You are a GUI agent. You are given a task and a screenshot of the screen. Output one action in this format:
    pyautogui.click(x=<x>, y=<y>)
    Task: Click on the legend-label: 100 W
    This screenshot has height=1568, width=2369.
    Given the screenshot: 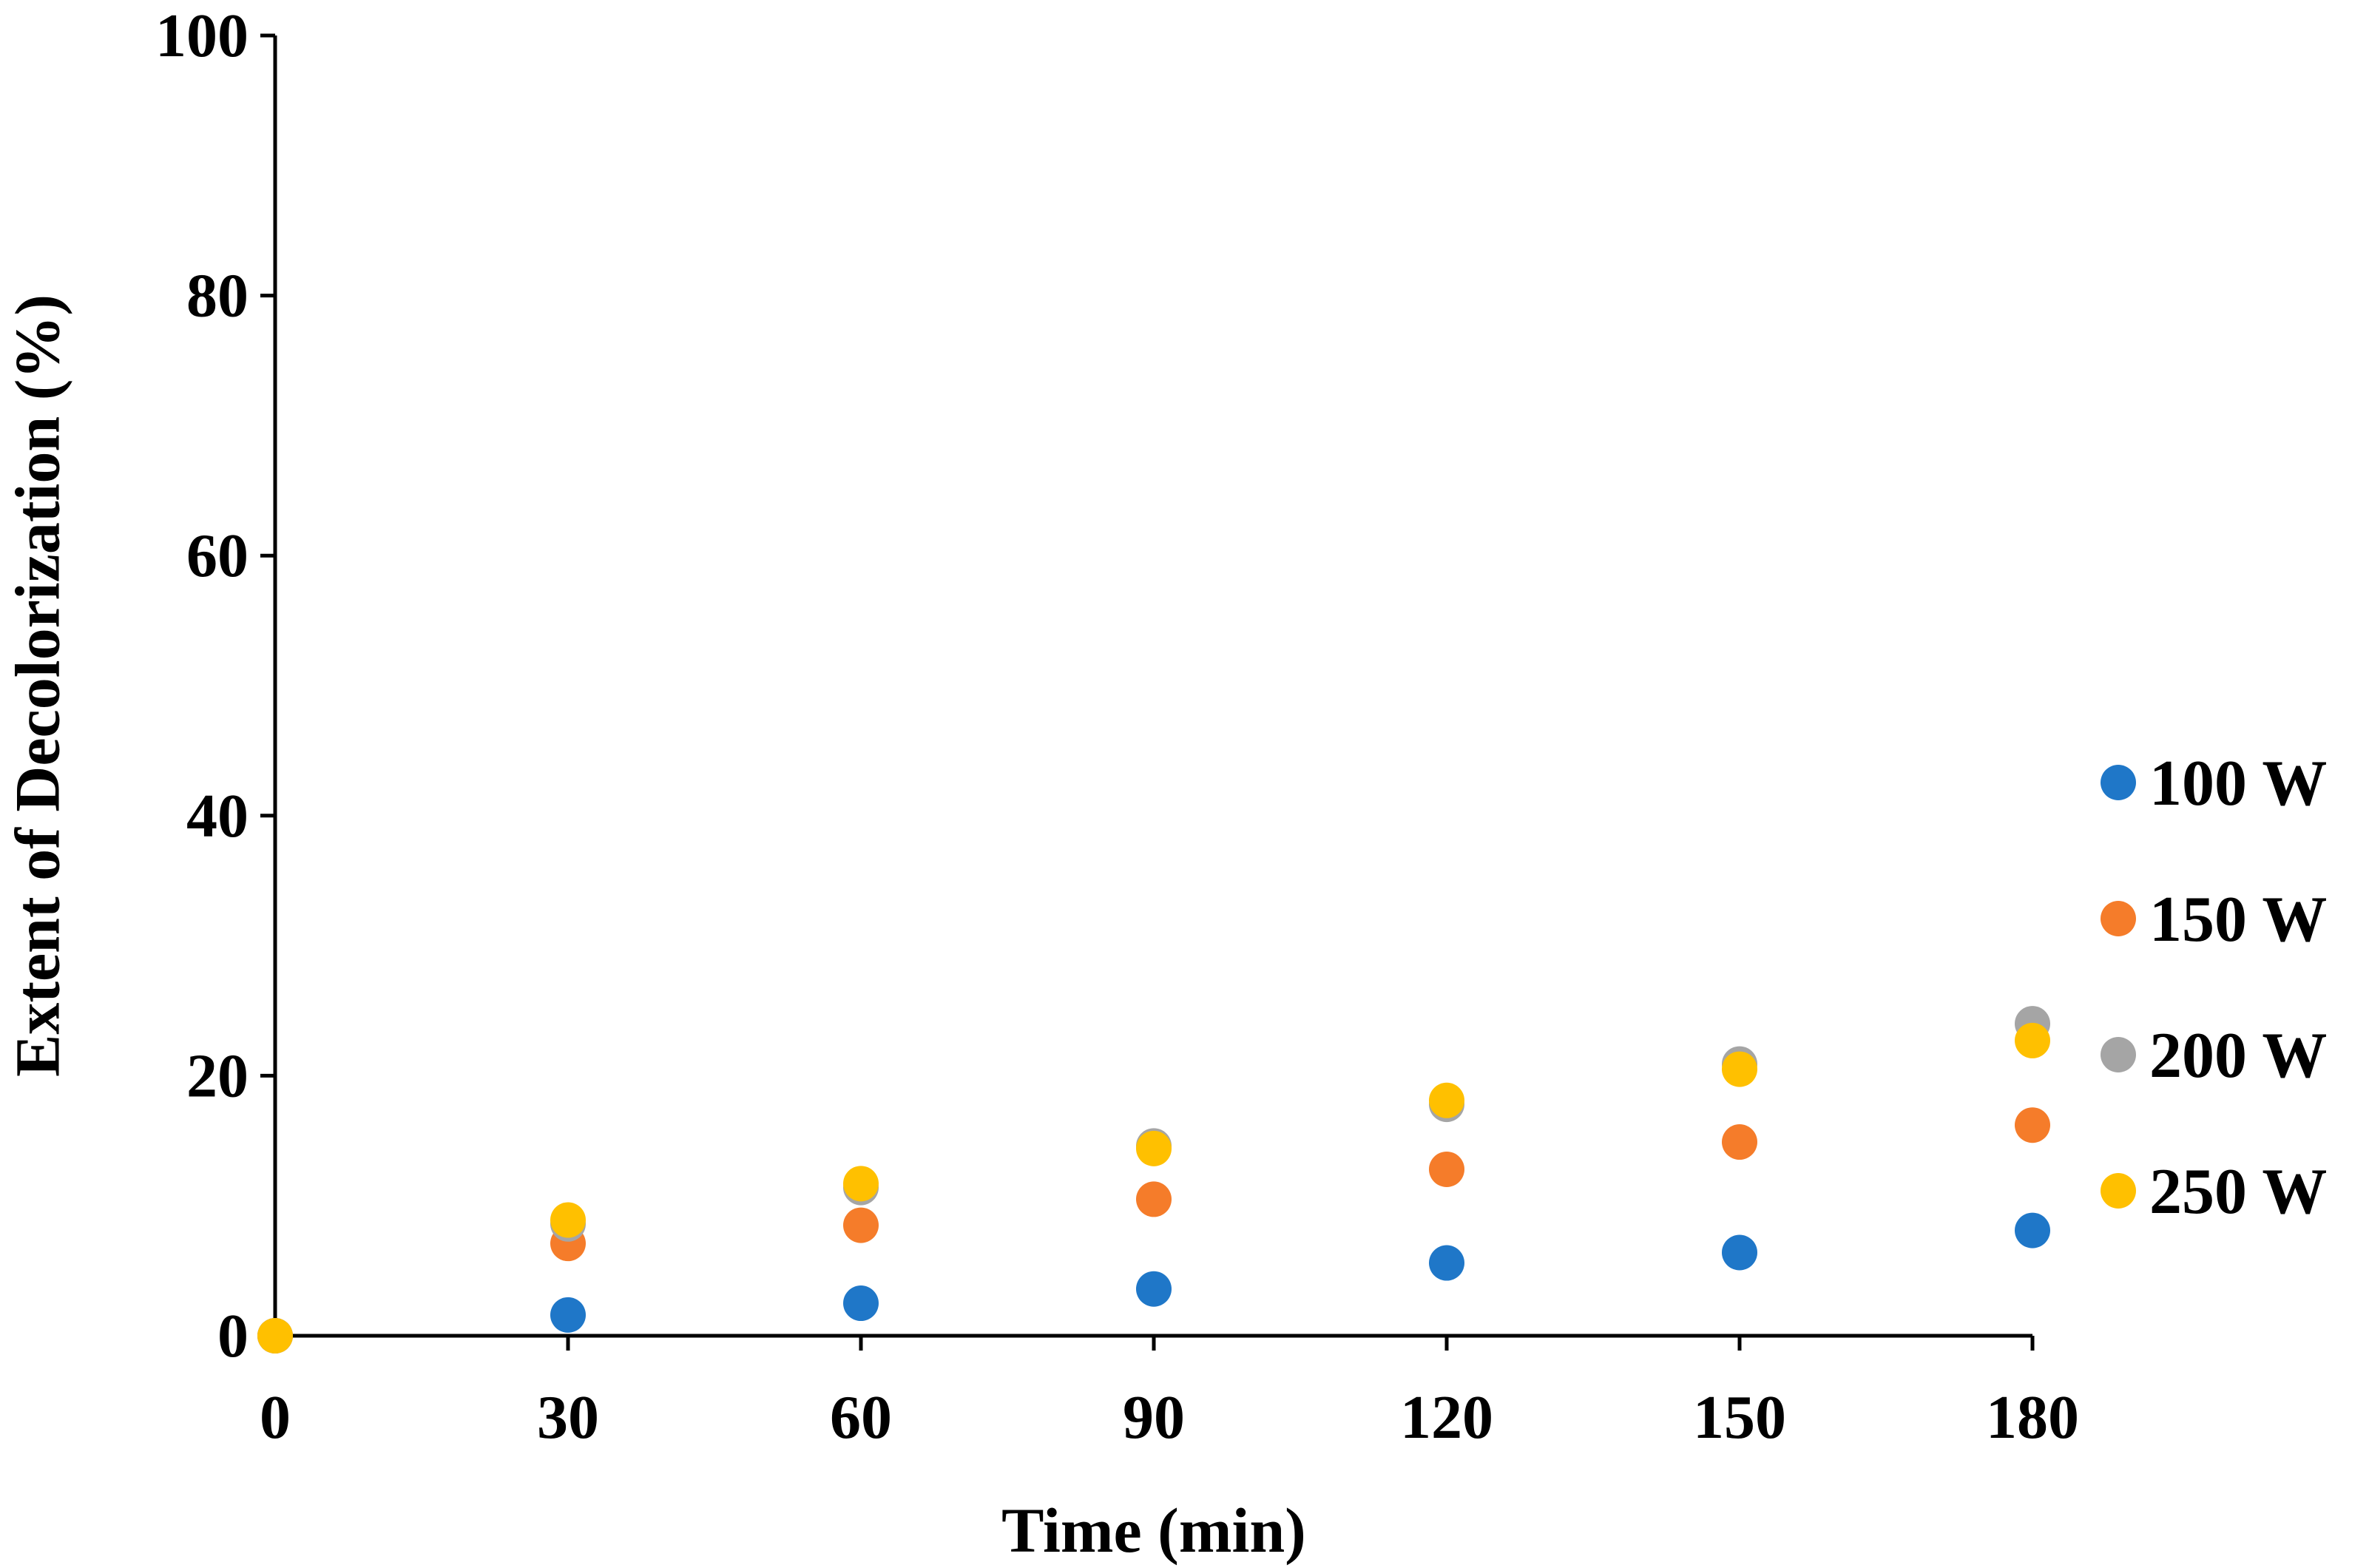 What is the action you would take?
    pyautogui.click(x=2238, y=784)
    